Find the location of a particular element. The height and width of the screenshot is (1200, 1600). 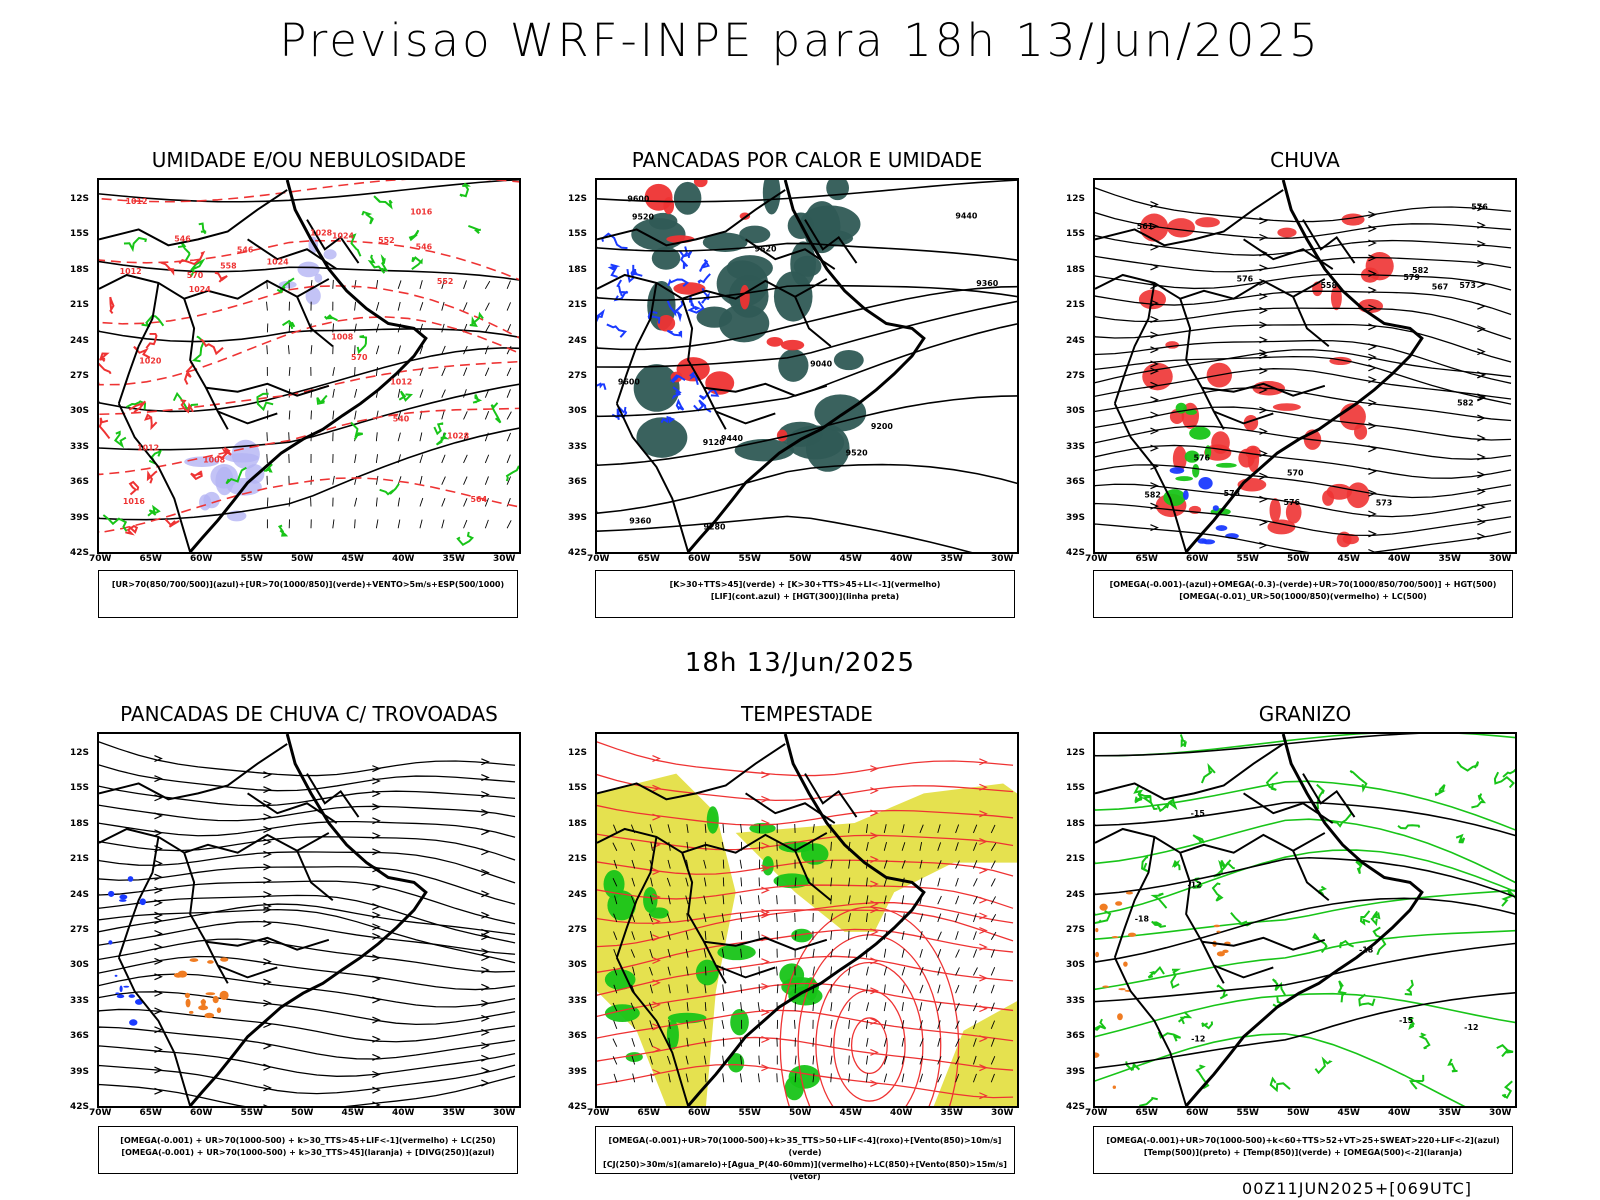

lon-tick-label: 40W is located at coordinates (403, 559).